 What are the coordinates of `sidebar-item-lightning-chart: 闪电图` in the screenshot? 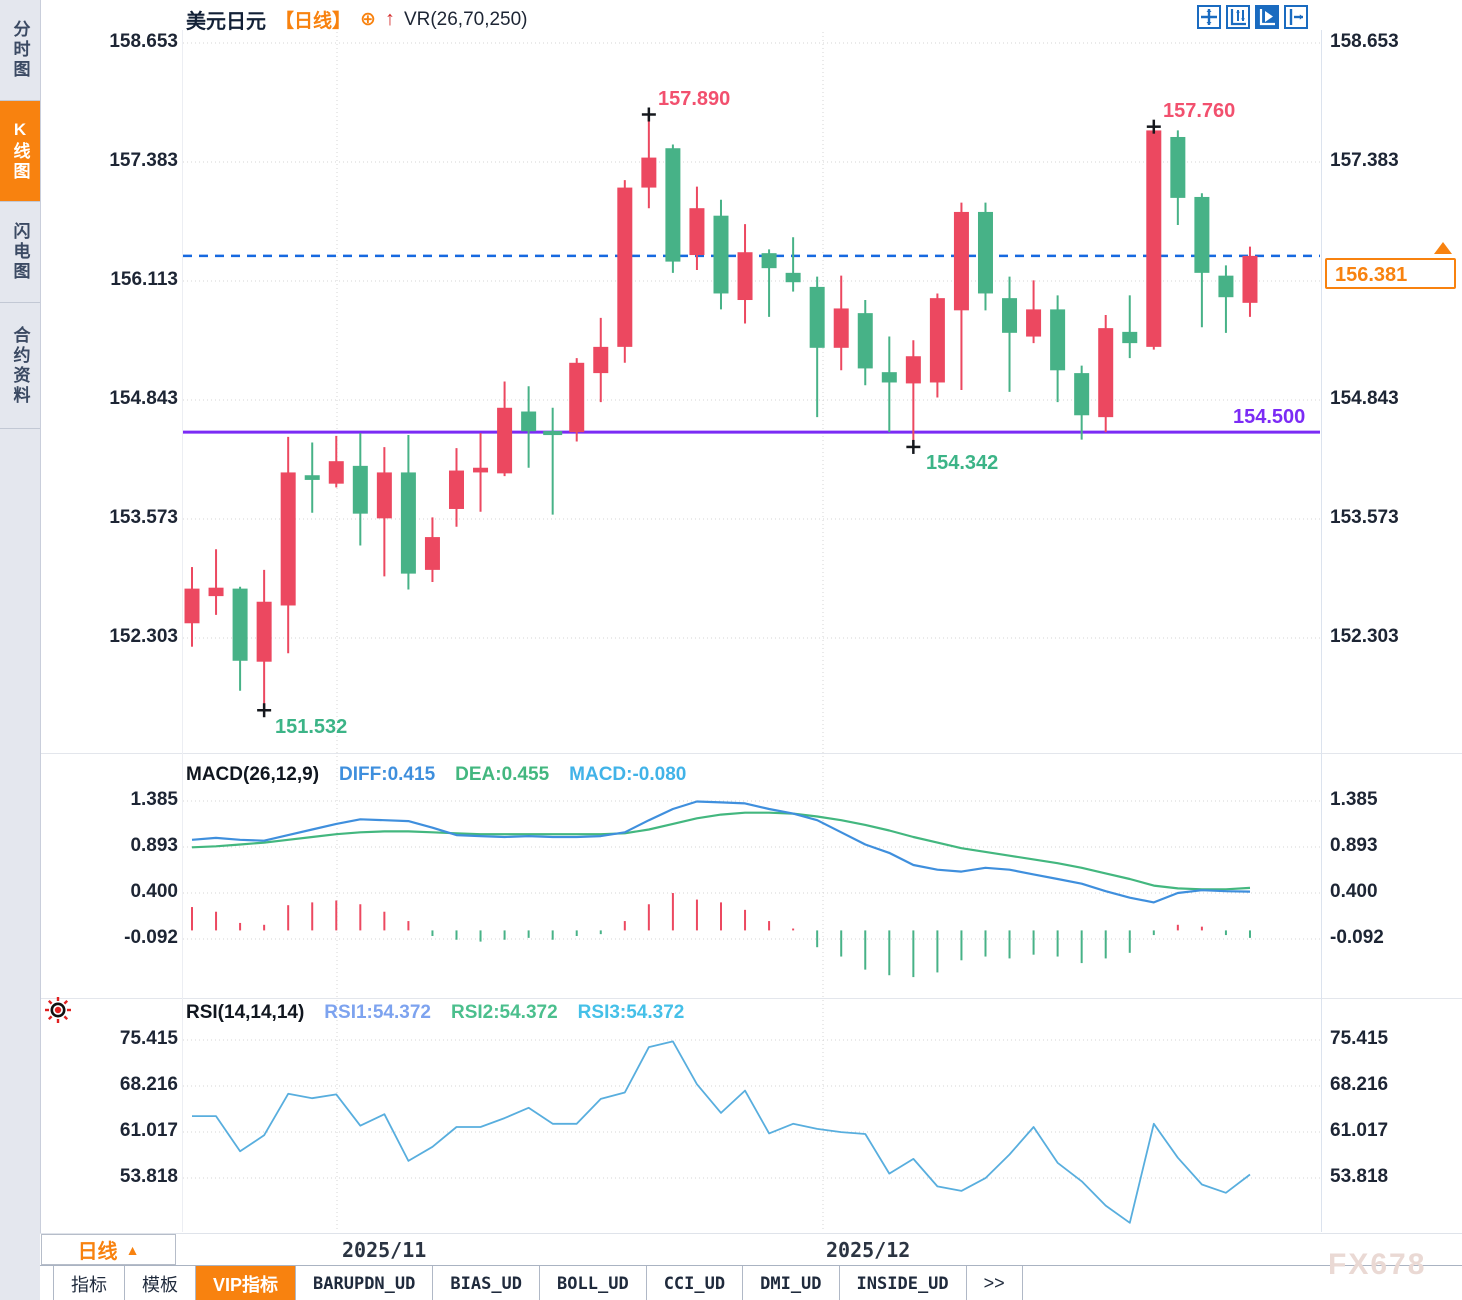 It's located at (20, 252).